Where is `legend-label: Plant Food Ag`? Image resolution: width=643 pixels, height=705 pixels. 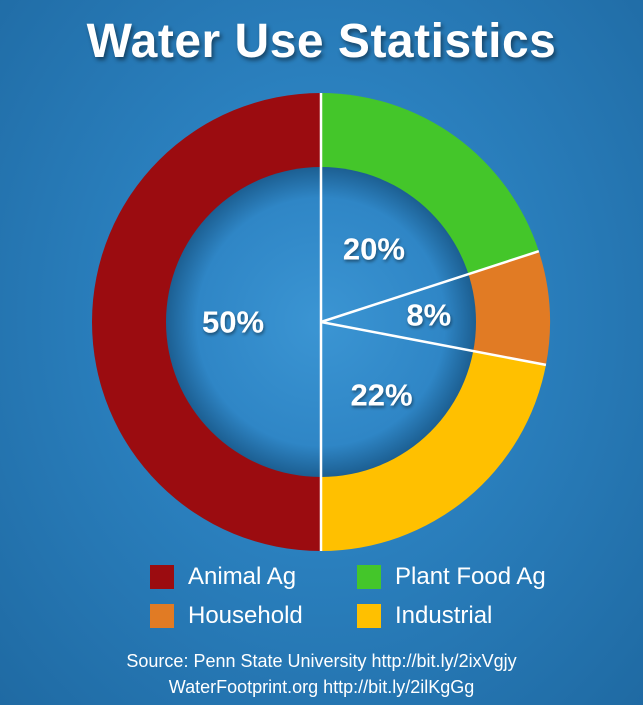
legend-label: Plant Food Ag is located at coordinates (470, 576).